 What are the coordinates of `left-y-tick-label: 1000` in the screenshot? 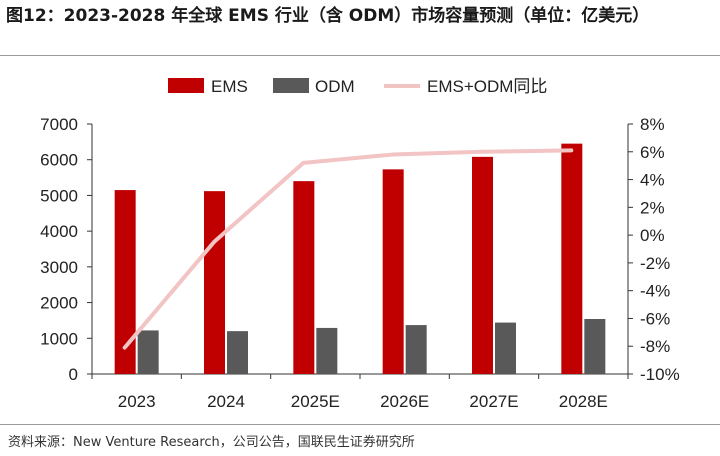 It's located at (59, 338).